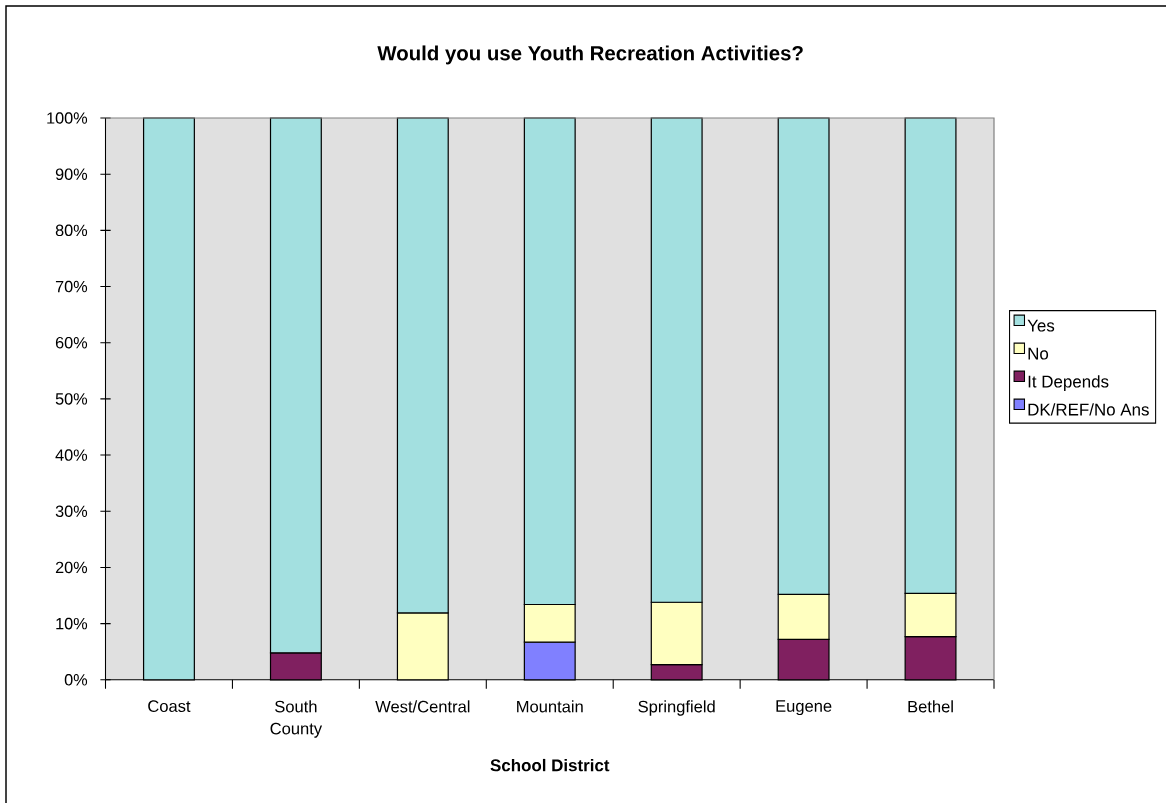  What do you see at coordinates (71, 174) in the screenshot?
I see `y-tick-label: 90%` at bounding box center [71, 174].